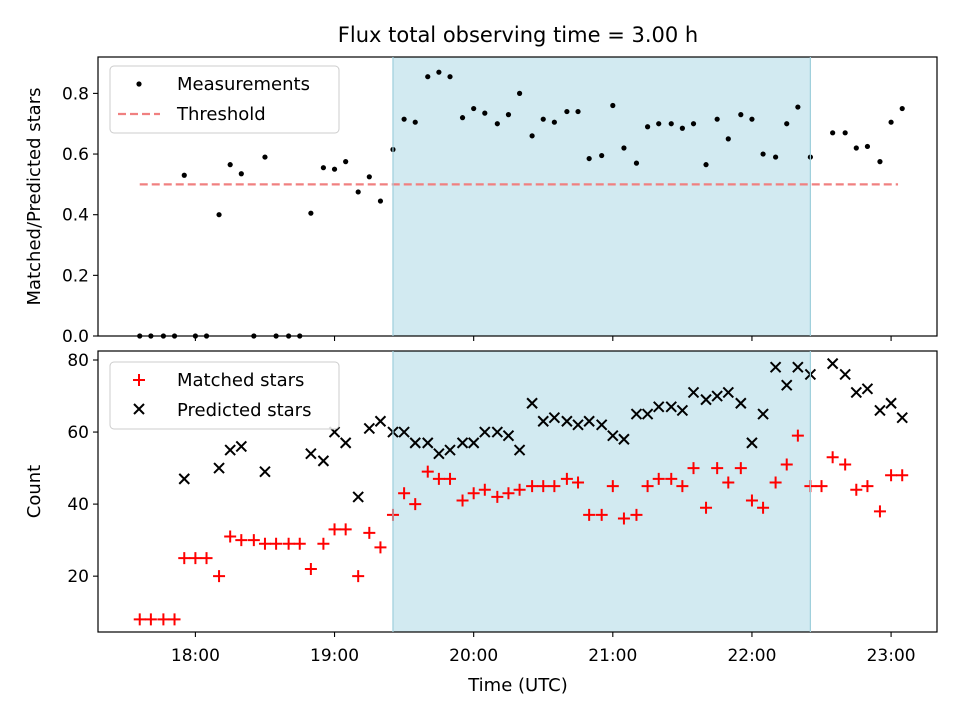  I want to click on top-legend: Measurements Threshold, so click(224, 99).